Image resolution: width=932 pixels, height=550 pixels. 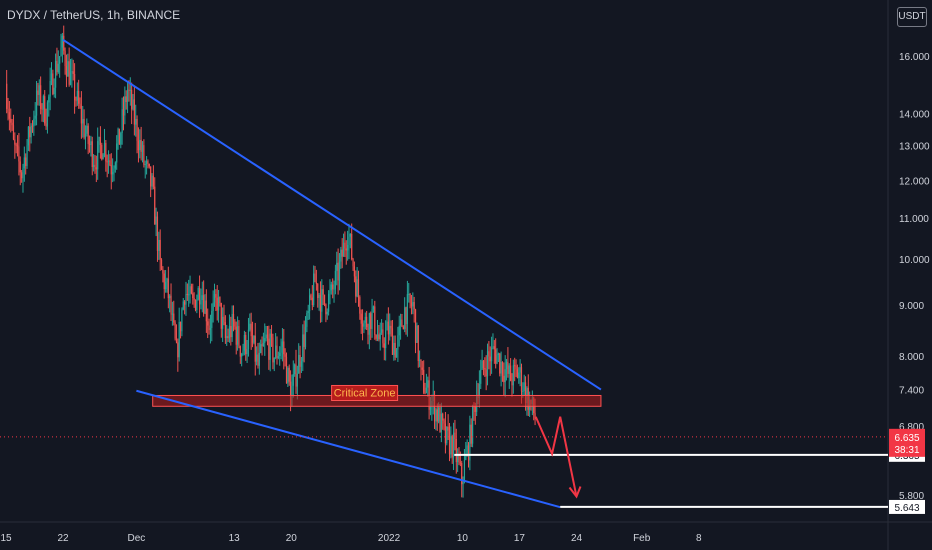 I want to click on y-tick-label: 10.000, so click(x=914, y=260).